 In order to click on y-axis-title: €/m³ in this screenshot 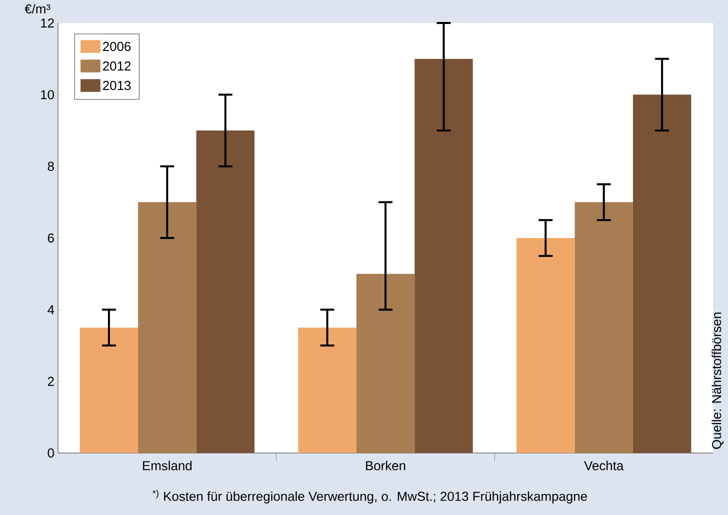, I will do `click(37, 9)`.